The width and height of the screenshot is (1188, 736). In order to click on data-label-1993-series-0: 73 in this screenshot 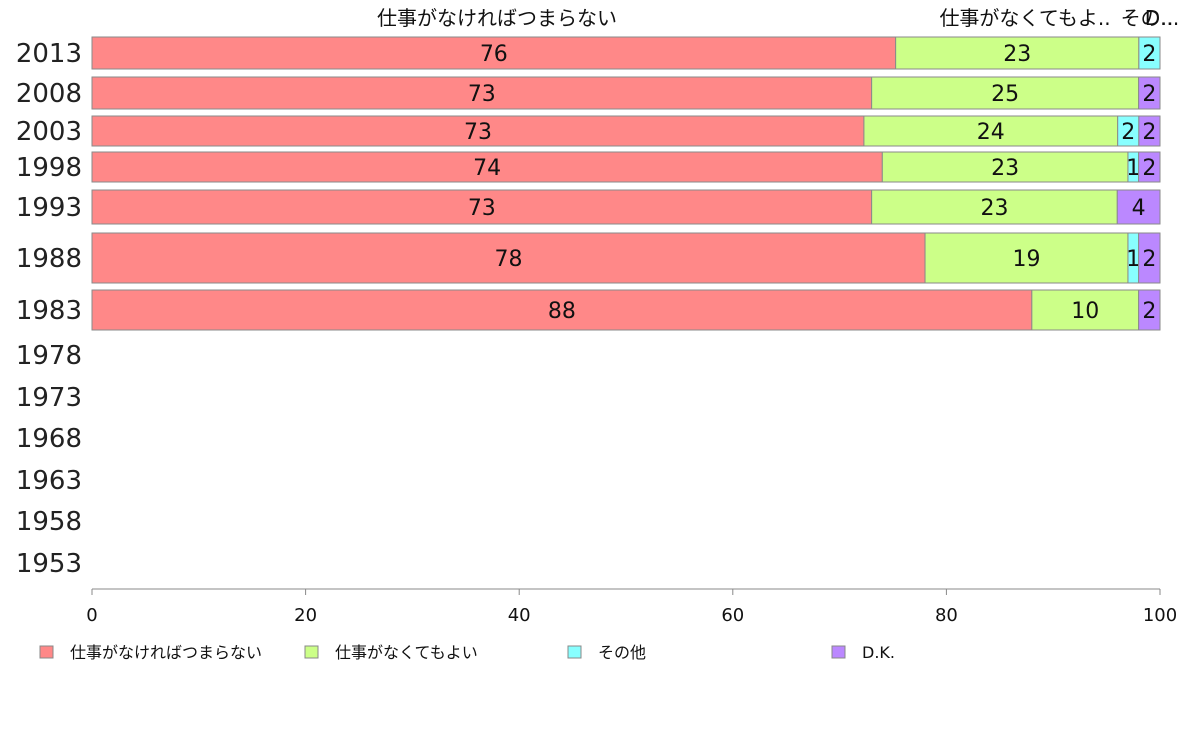, I will do `click(482, 208)`.